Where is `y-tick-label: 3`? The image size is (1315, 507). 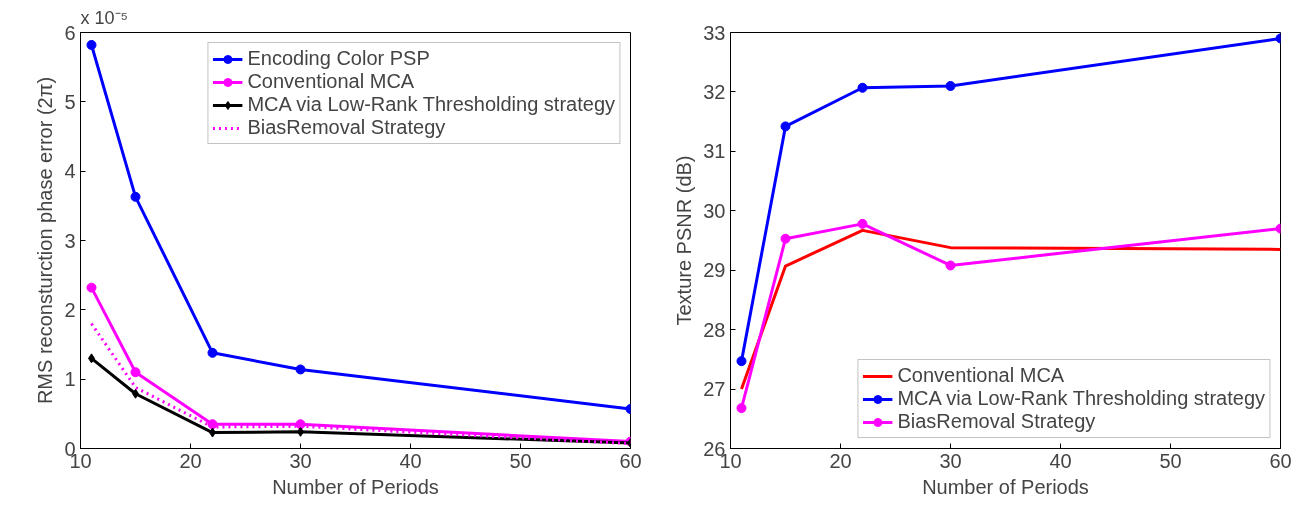 y-tick-label: 3 is located at coordinates (70, 240).